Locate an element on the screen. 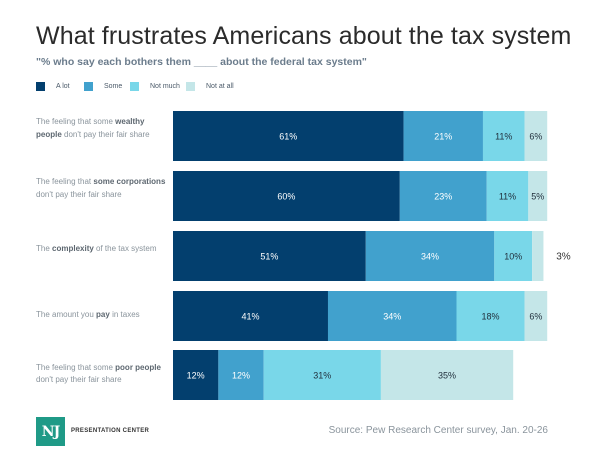 Image resolution: width=600 pixels, height=474 pixels. data-label-not-at-all: 35% is located at coordinates (447, 376).